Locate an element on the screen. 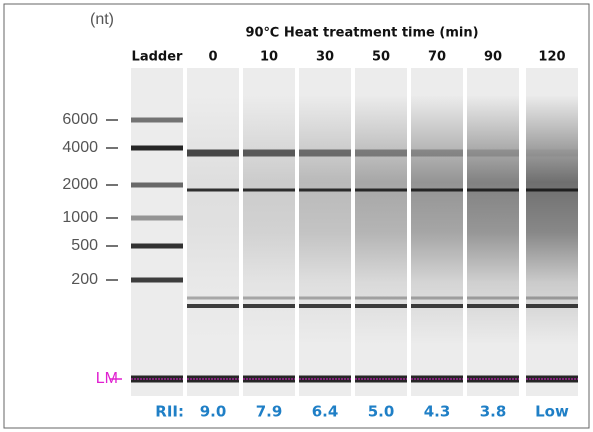 This screenshot has height=432, width=593. rin-value: 3.8 is located at coordinates (493, 412).